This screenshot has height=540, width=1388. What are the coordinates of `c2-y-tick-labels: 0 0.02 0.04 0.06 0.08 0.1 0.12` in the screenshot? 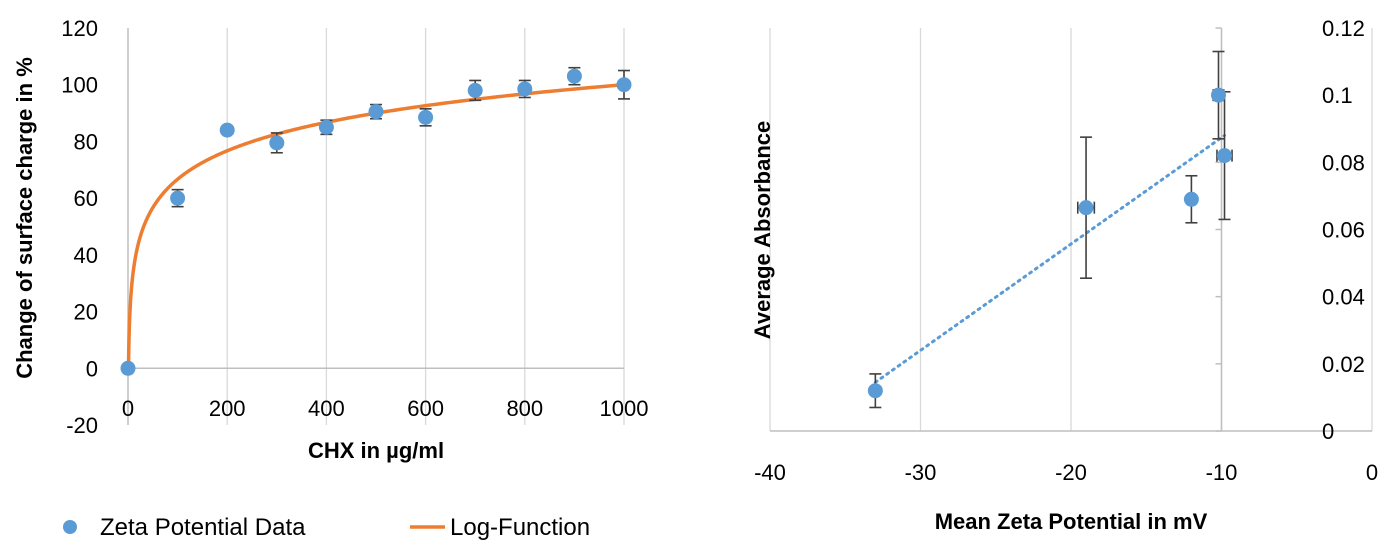 It's located at (1343, 230).